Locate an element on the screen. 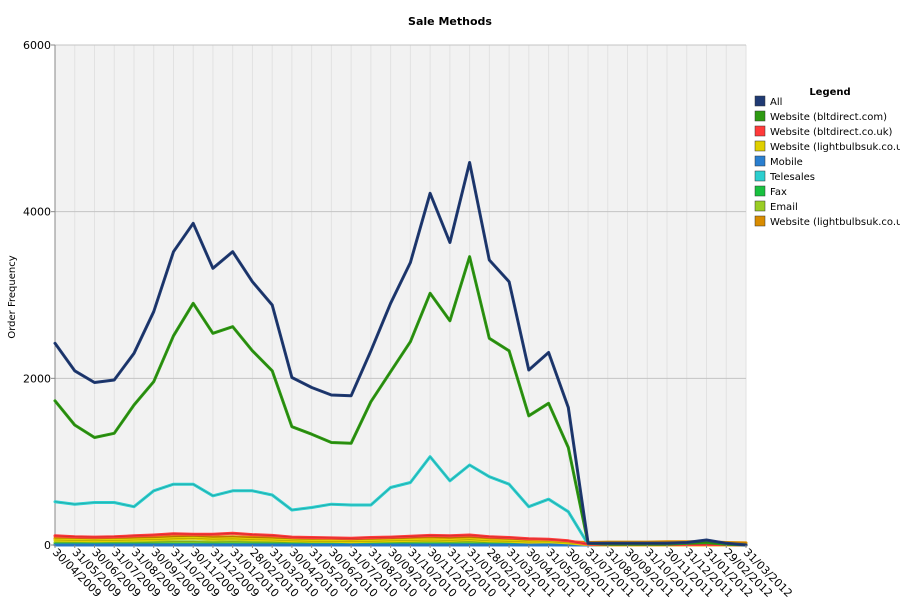 The image size is (900, 600). legend-item-label: Fax is located at coordinates (778, 192).